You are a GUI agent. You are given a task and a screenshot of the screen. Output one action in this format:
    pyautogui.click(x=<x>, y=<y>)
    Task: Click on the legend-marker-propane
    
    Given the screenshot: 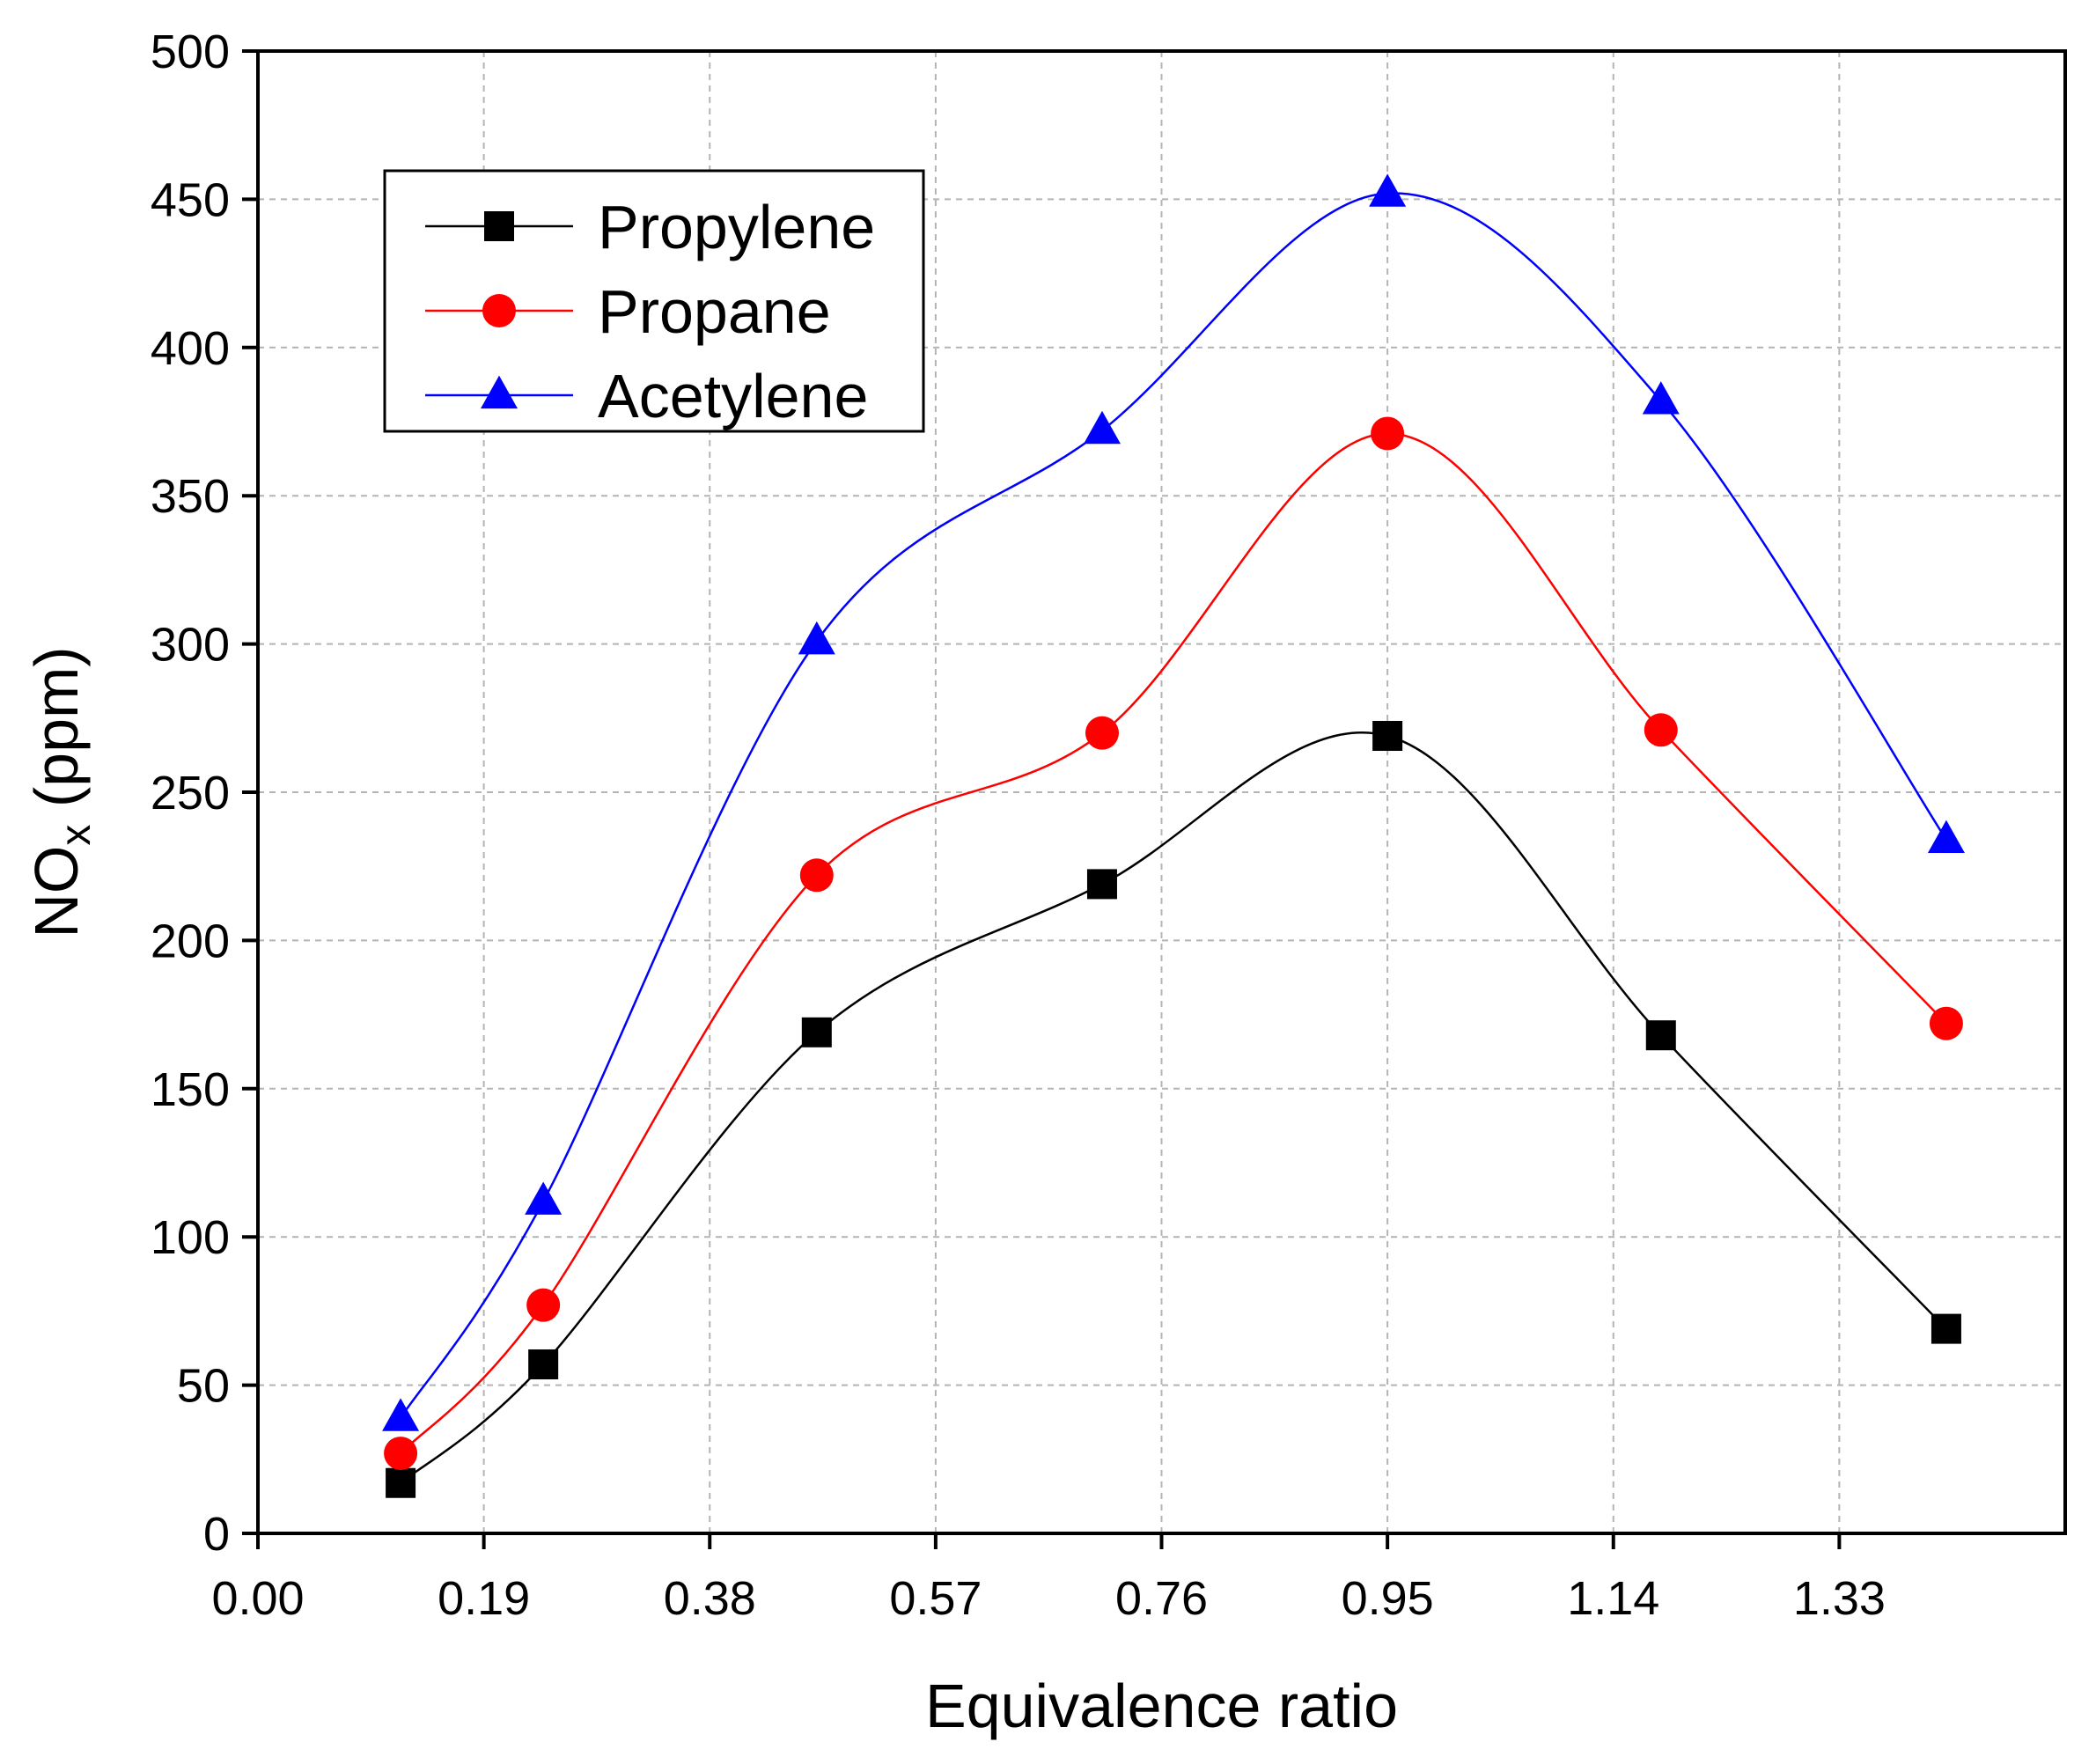 What is the action you would take?
    pyautogui.click(x=499, y=310)
    